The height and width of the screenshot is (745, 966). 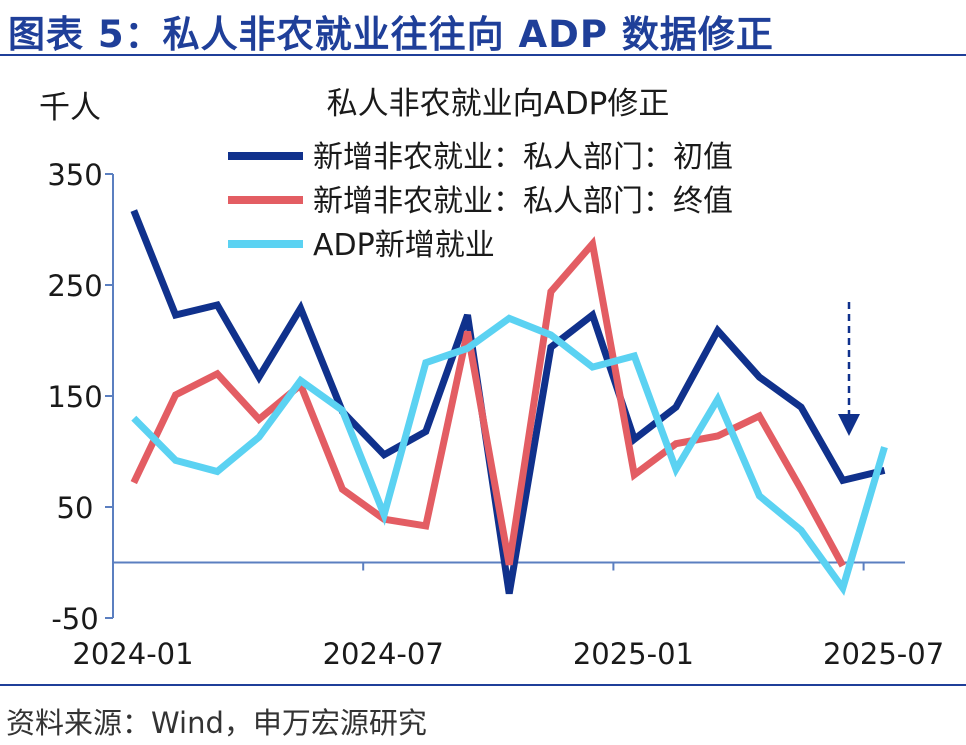 What do you see at coordinates (216, 723) in the screenshot?
I see `source-note: 资料来源：Wind，申万宏源研究` at bounding box center [216, 723].